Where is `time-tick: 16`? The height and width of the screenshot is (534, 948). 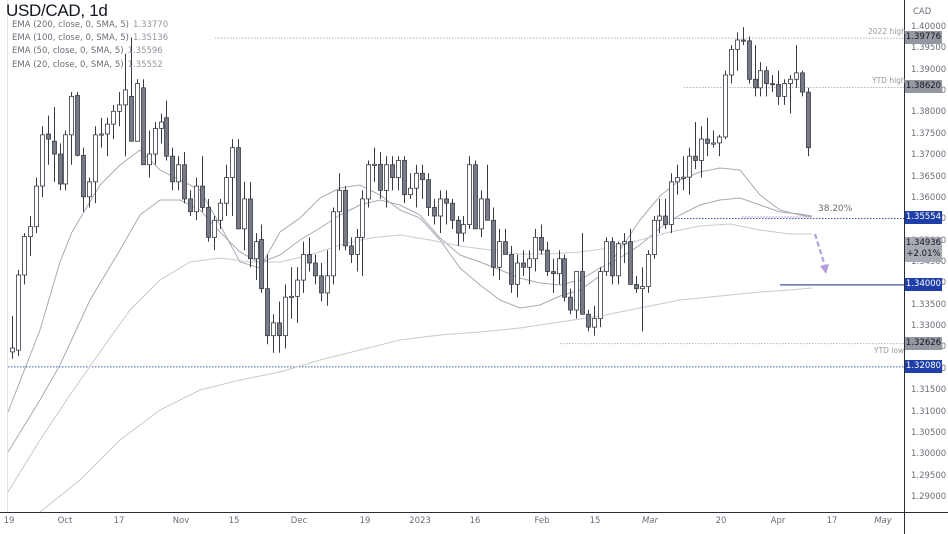 time-tick: 16 is located at coordinates (475, 521).